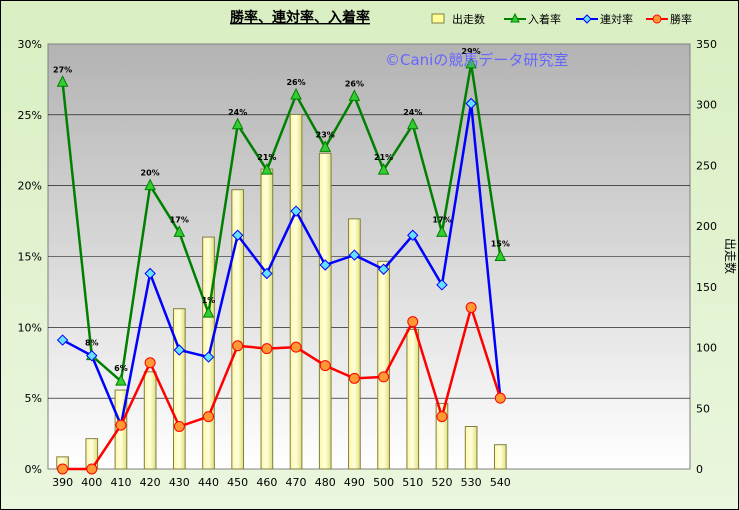 The image size is (739, 510). I want to click on right-axis-label: 出走数, so click(730, 256).